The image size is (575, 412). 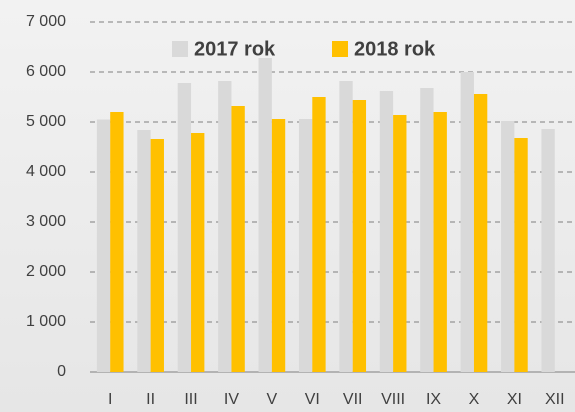 What do you see at coordinates (272, 399) in the screenshot?
I see `x-tick-label: V` at bounding box center [272, 399].